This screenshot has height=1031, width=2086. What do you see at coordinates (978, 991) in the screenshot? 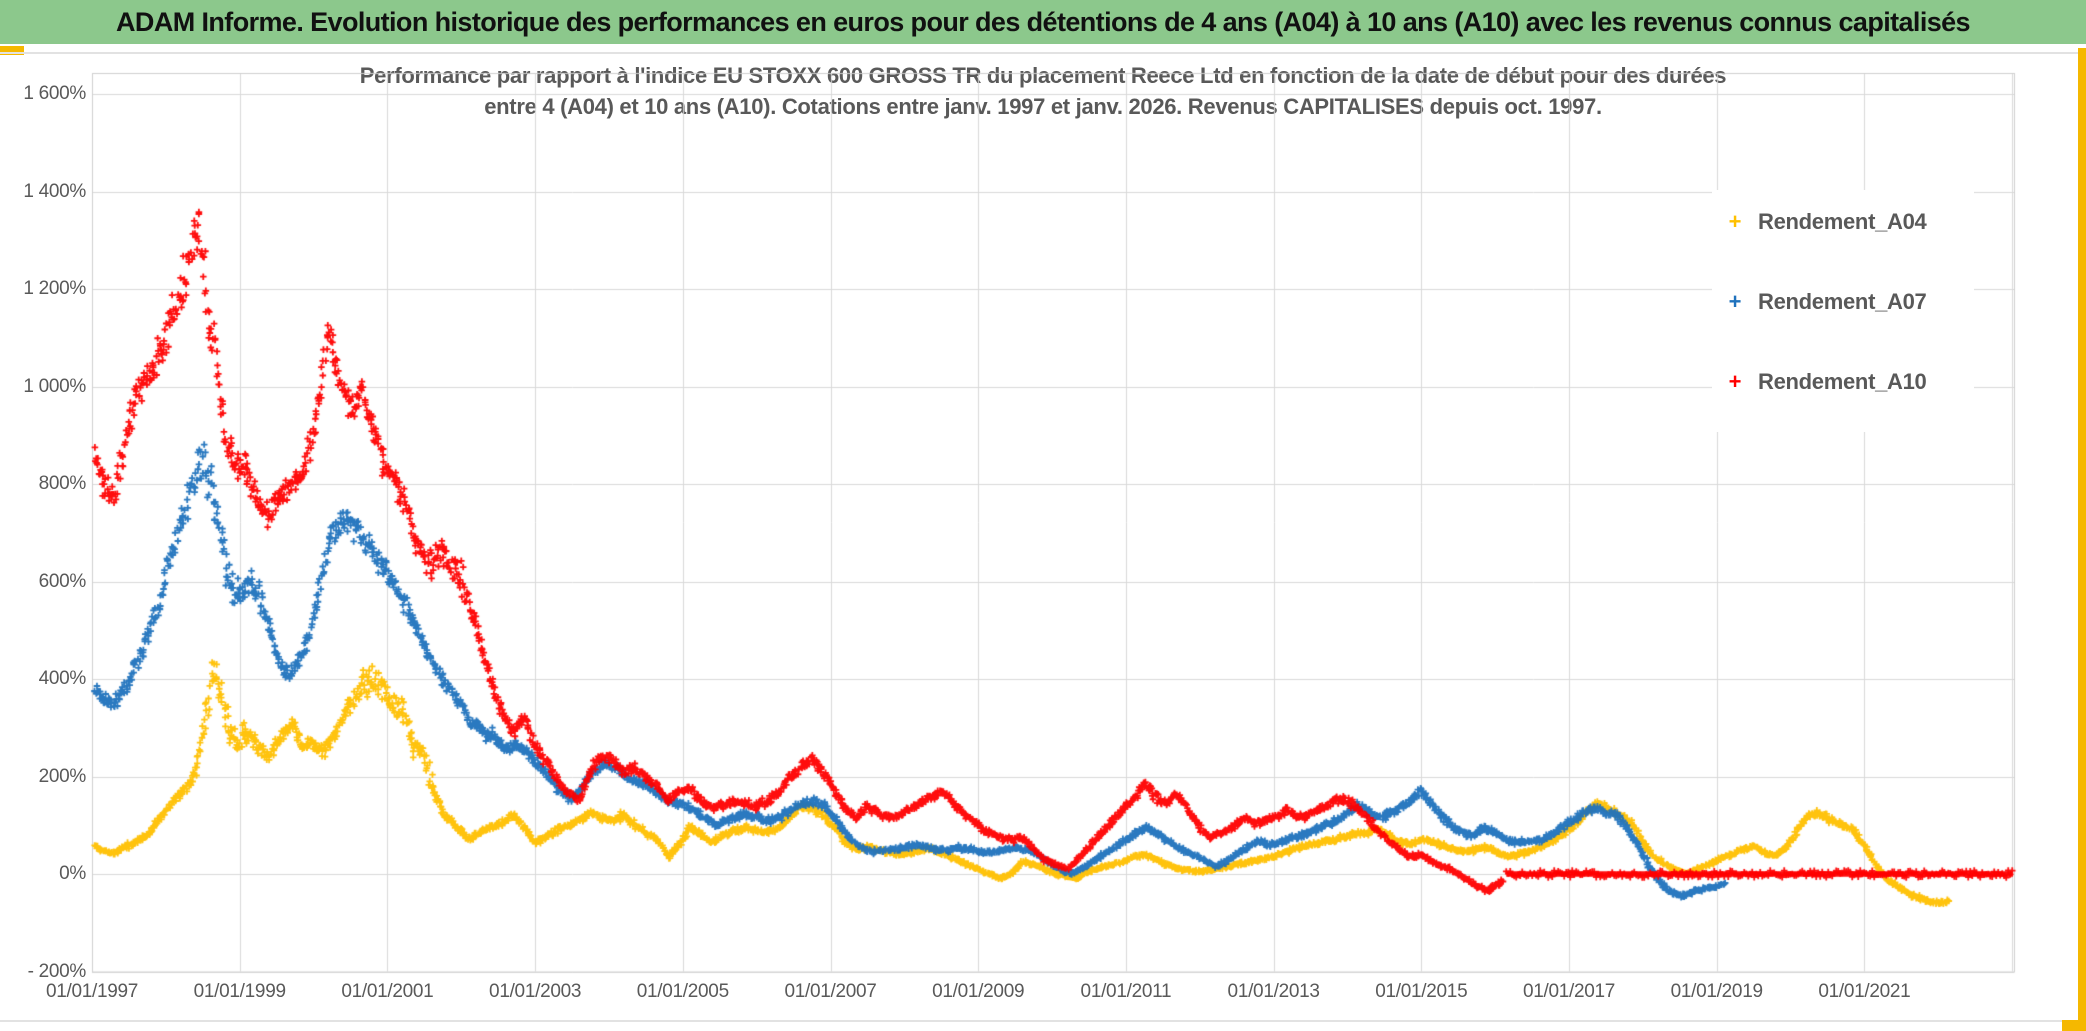
I see `x-tick-label: 01/01/2009` at bounding box center [978, 991].